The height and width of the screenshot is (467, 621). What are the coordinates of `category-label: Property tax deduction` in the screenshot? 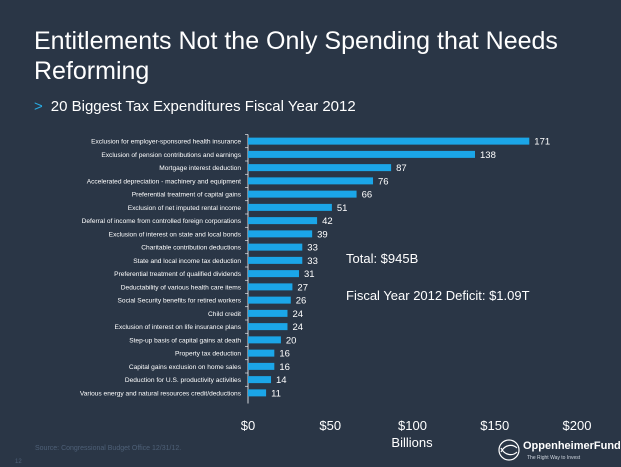 It's located at (208, 354).